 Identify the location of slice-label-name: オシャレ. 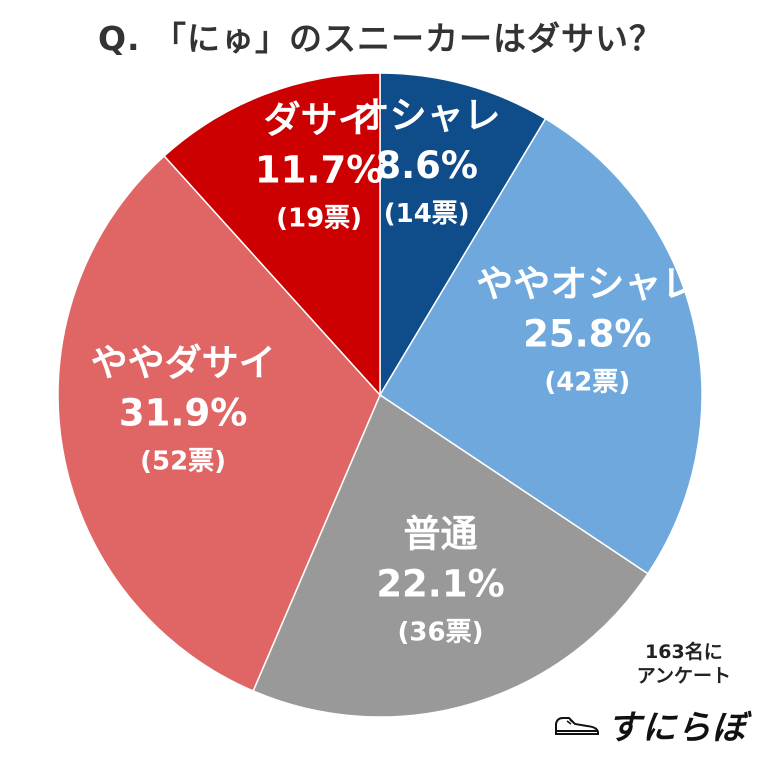
(427, 115).